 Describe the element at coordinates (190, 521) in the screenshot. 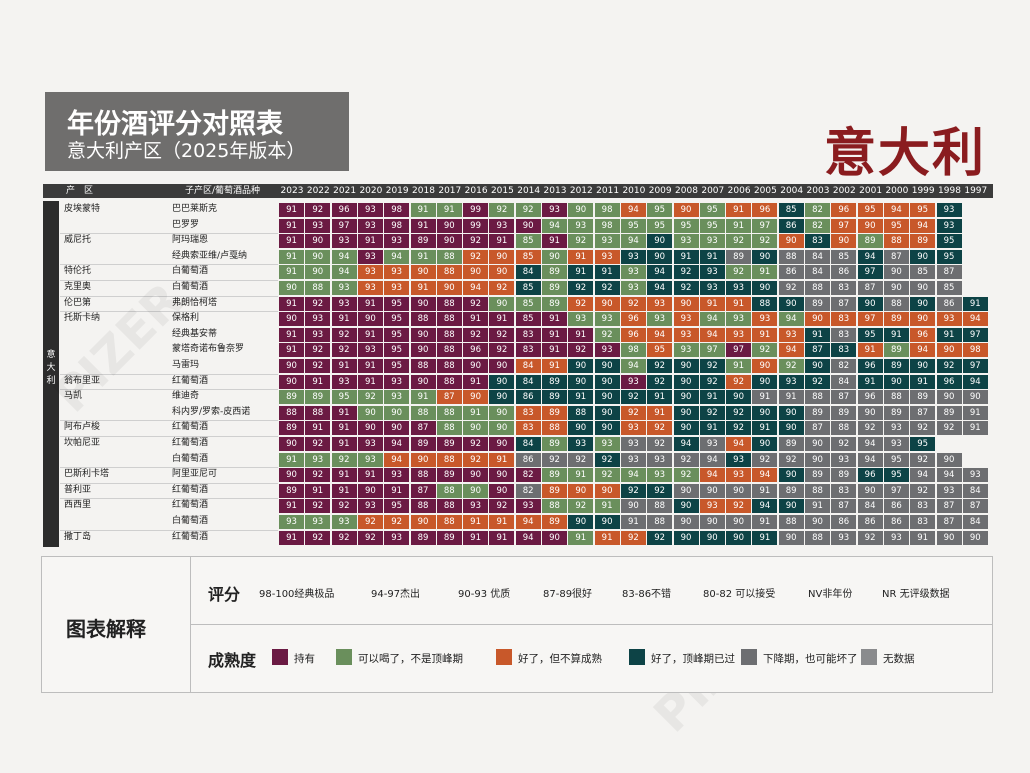

I see `subregion-label: 白葡萄酒` at that location.